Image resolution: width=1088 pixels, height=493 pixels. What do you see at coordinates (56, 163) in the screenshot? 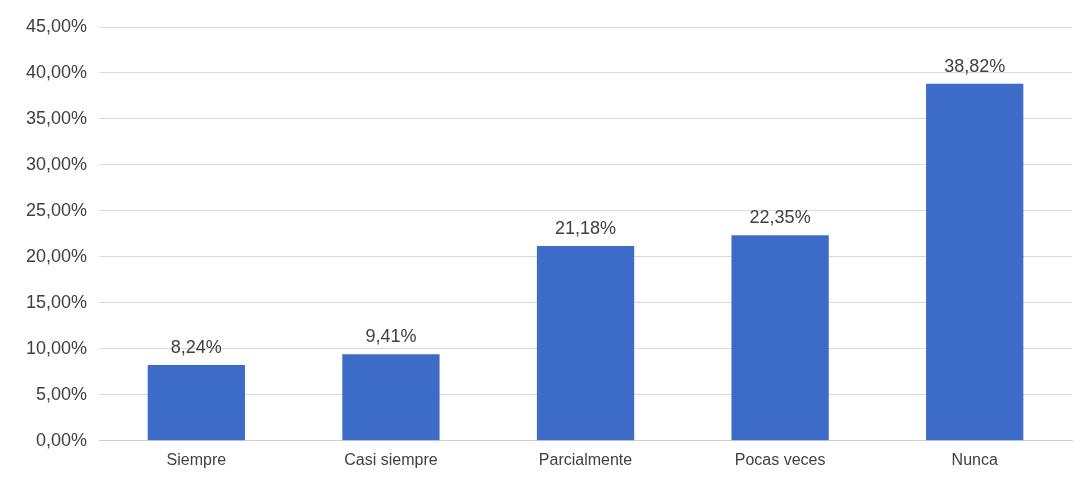
I see `y-tick-label: 30,00%` at bounding box center [56, 163].